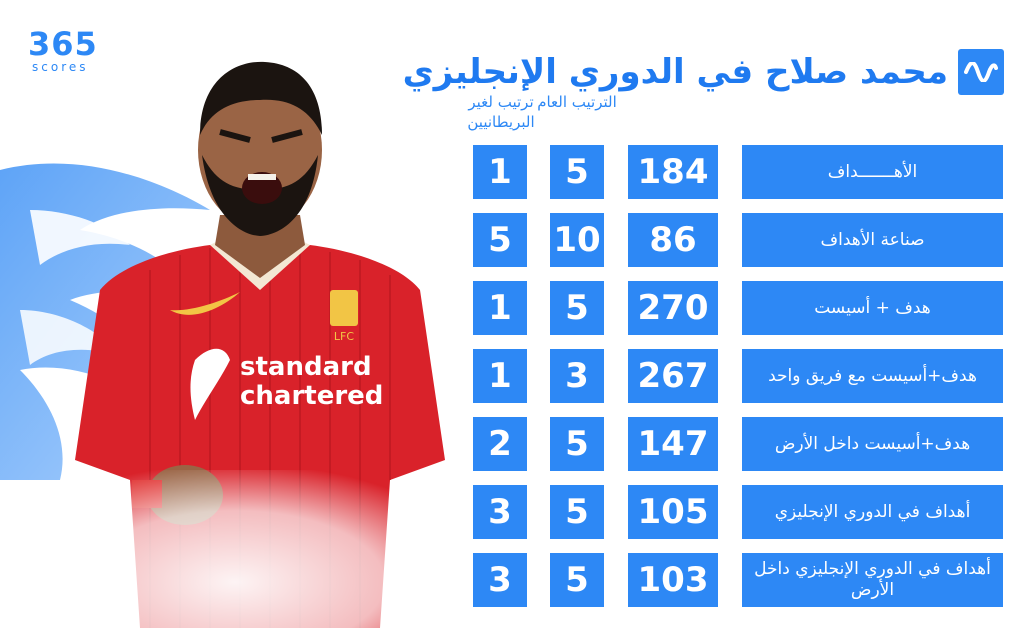 This screenshot has height=628, width=1024. Describe the element at coordinates (872, 172) in the screenshot. I see `stat-label: الأهـــــــداف` at that location.